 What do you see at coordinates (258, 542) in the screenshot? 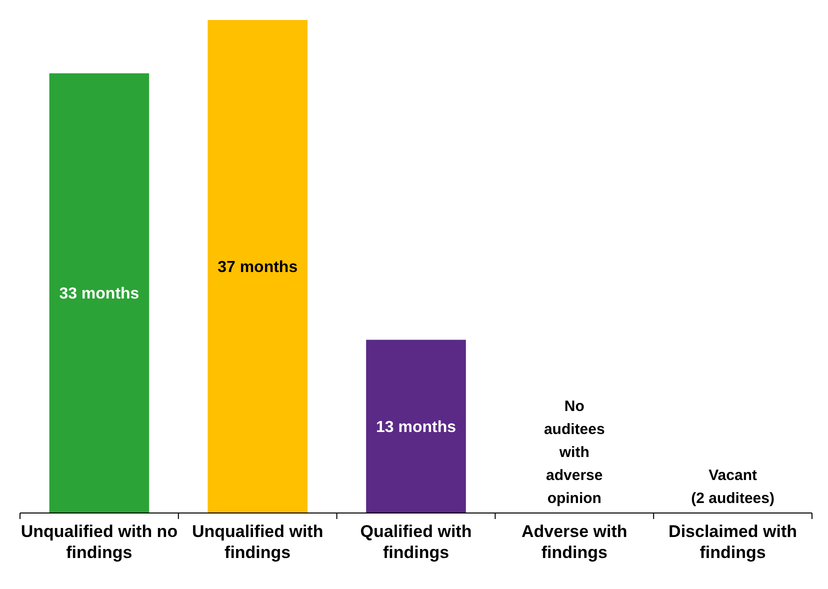
I see `x-tick-label: Unqualified with findings` at bounding box center [258, 542].